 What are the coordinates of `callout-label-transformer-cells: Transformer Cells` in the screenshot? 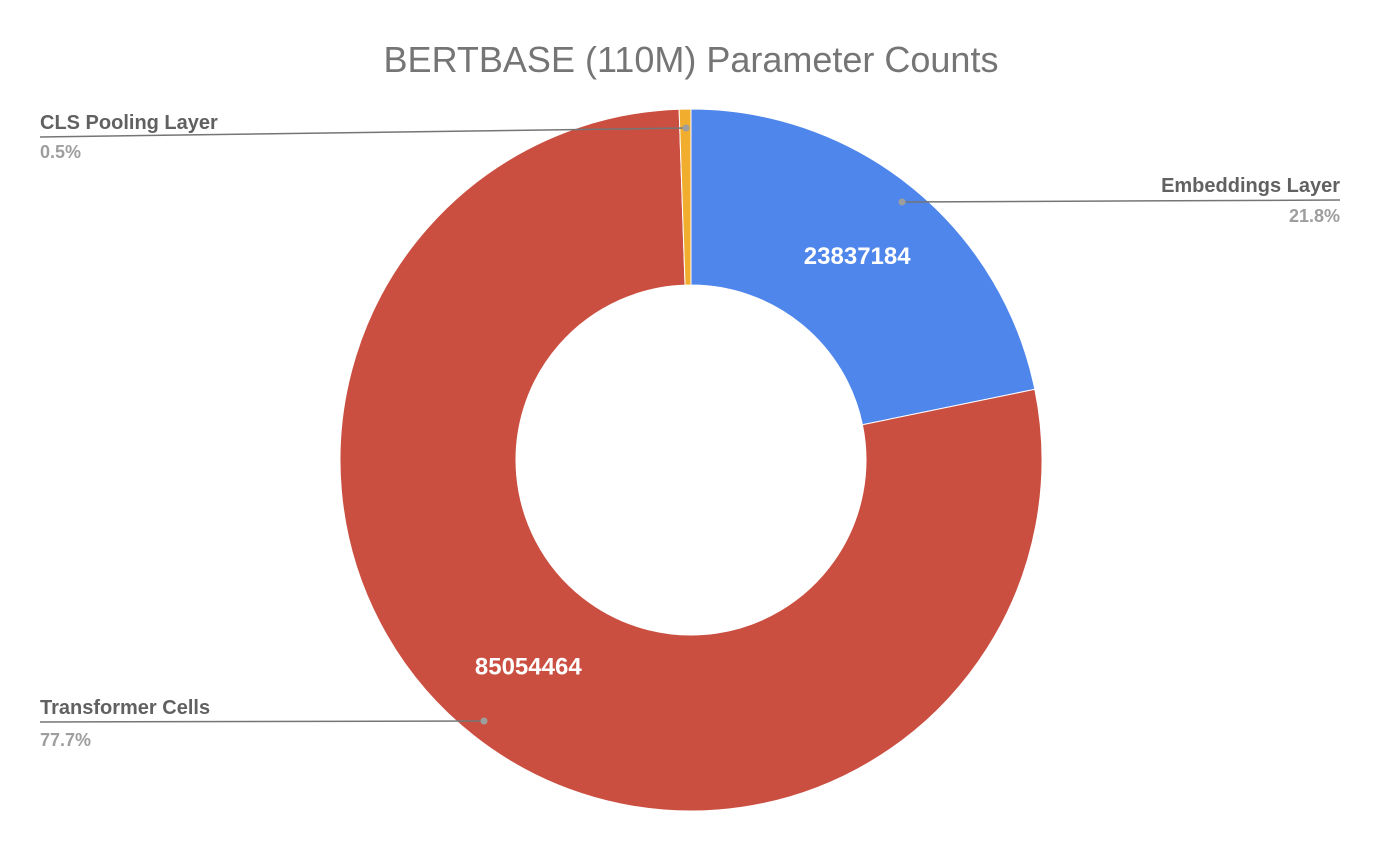 It's located at (125, 708).